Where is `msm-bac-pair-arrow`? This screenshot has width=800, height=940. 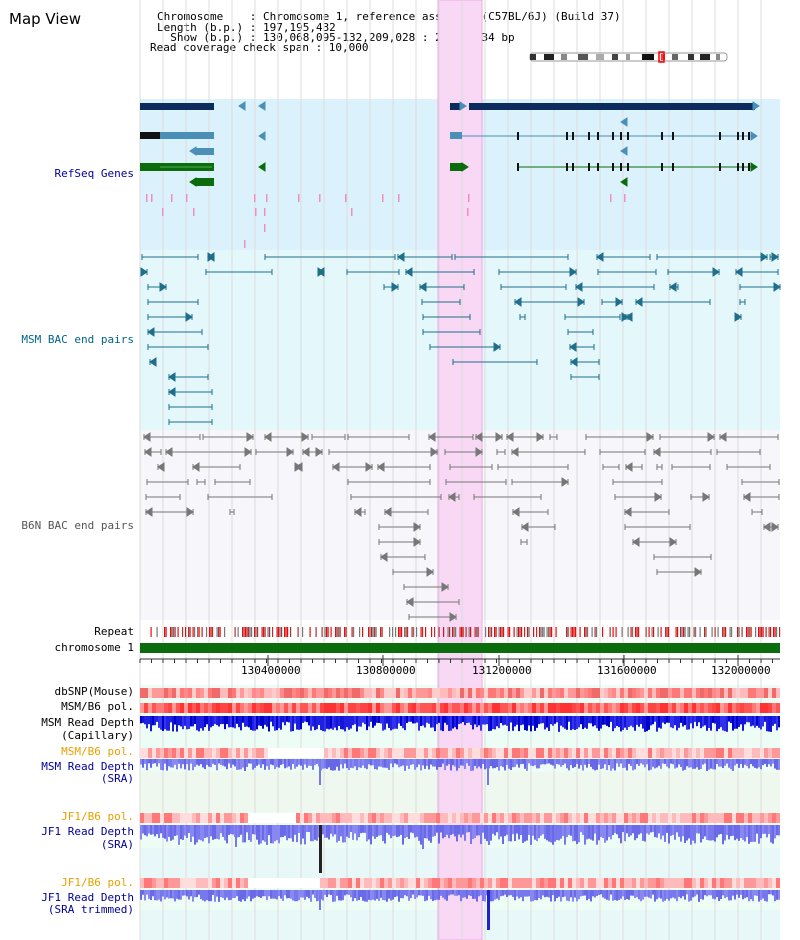
msm-bac-pair-arrow is located at coordinates (581, 302).